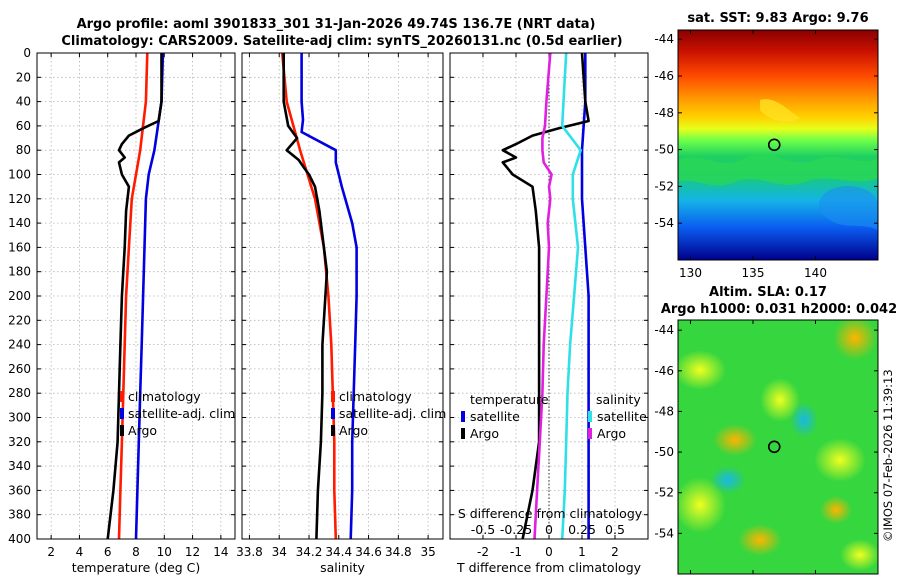 The width and height of the screenshot is (900, 580). I want to click on y-tick-label: 380, so click(19, 515).